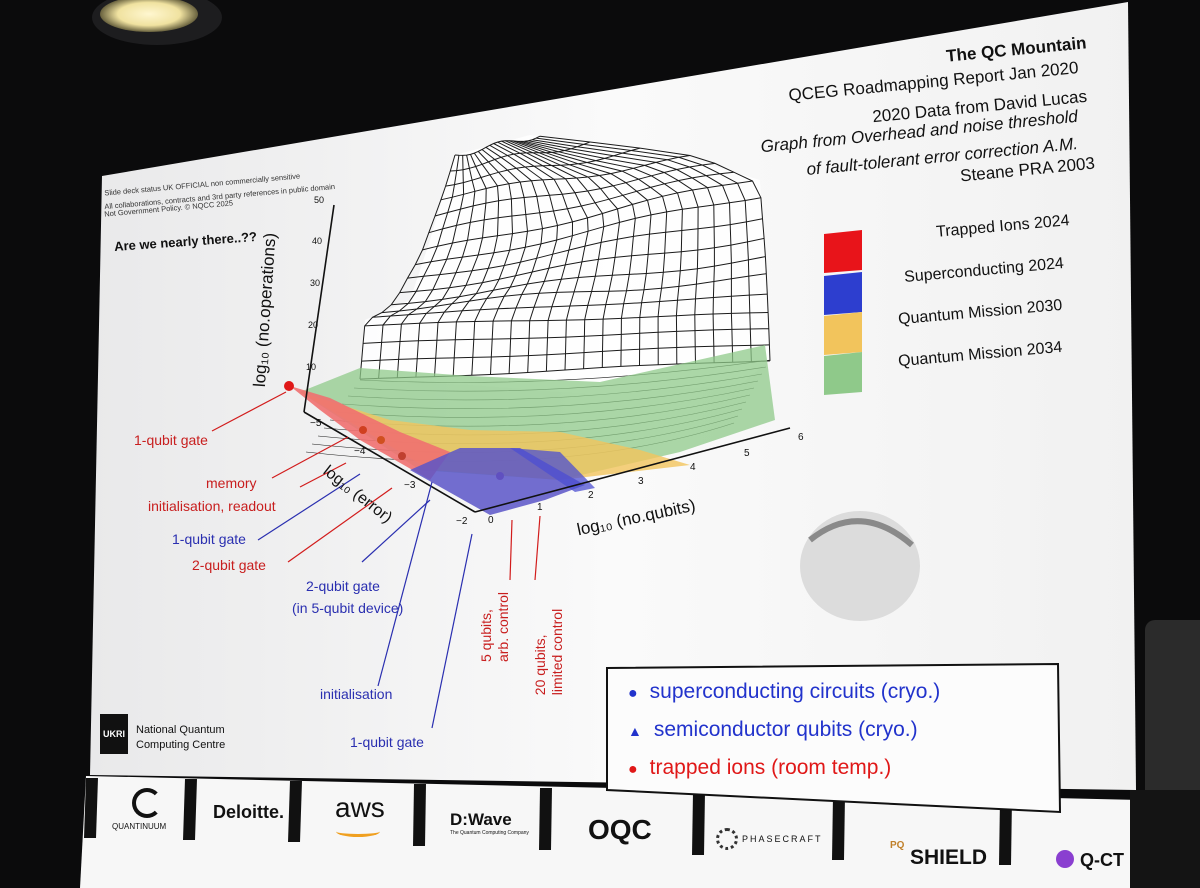  What do you see at coordinates (795, 691) in the screenshot?
I see `key-label-superconducting: superconducting circuits (cryo.)` at bounding box center [795, 691].